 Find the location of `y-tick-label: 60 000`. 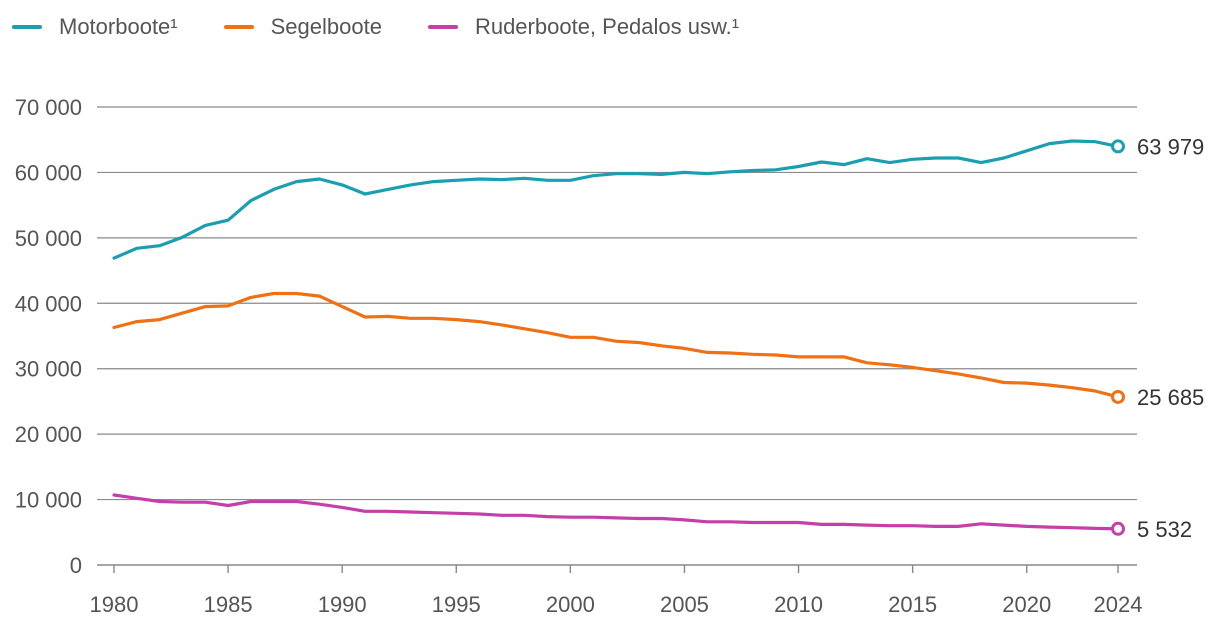

y-tick-label: 60 000 is located at coordinates (48, 172).